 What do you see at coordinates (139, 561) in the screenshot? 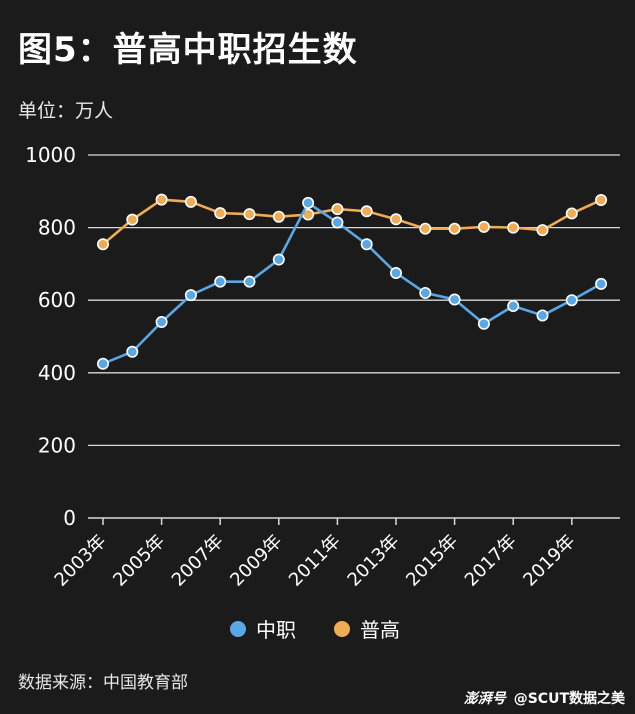
I see `x-tick-label: 2005年` at bounding box center [139, 561].